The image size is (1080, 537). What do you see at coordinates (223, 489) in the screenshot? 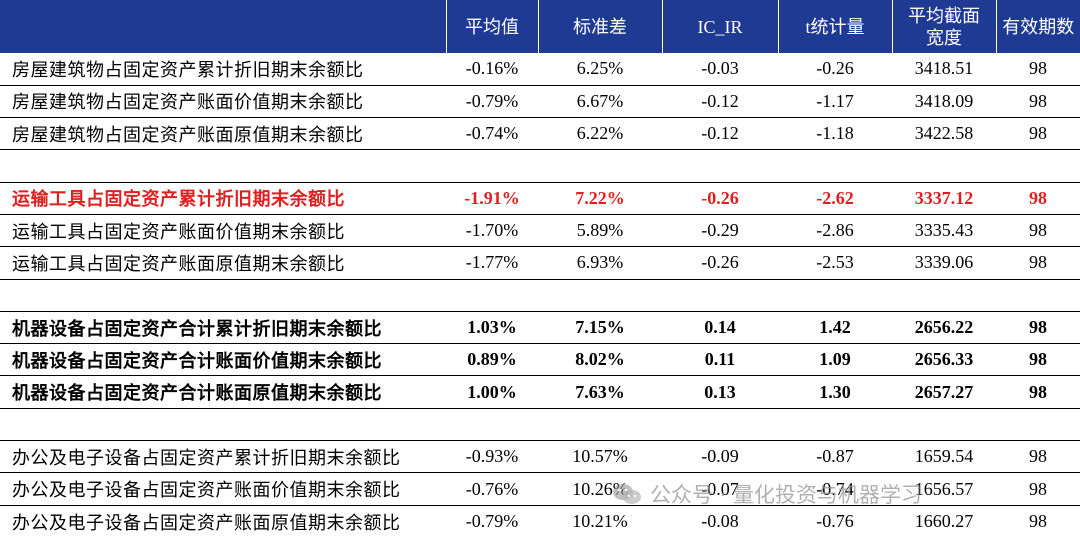
I see `row-name: 办公及电子设备占固定资产账面价值期末余额比` at bounding box center [223, 489].